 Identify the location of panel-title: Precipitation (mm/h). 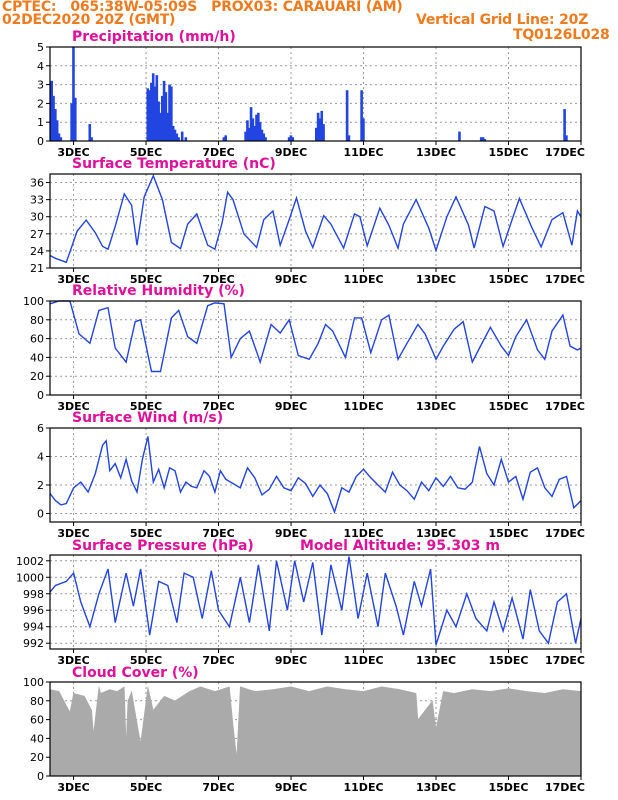
(154, 37).